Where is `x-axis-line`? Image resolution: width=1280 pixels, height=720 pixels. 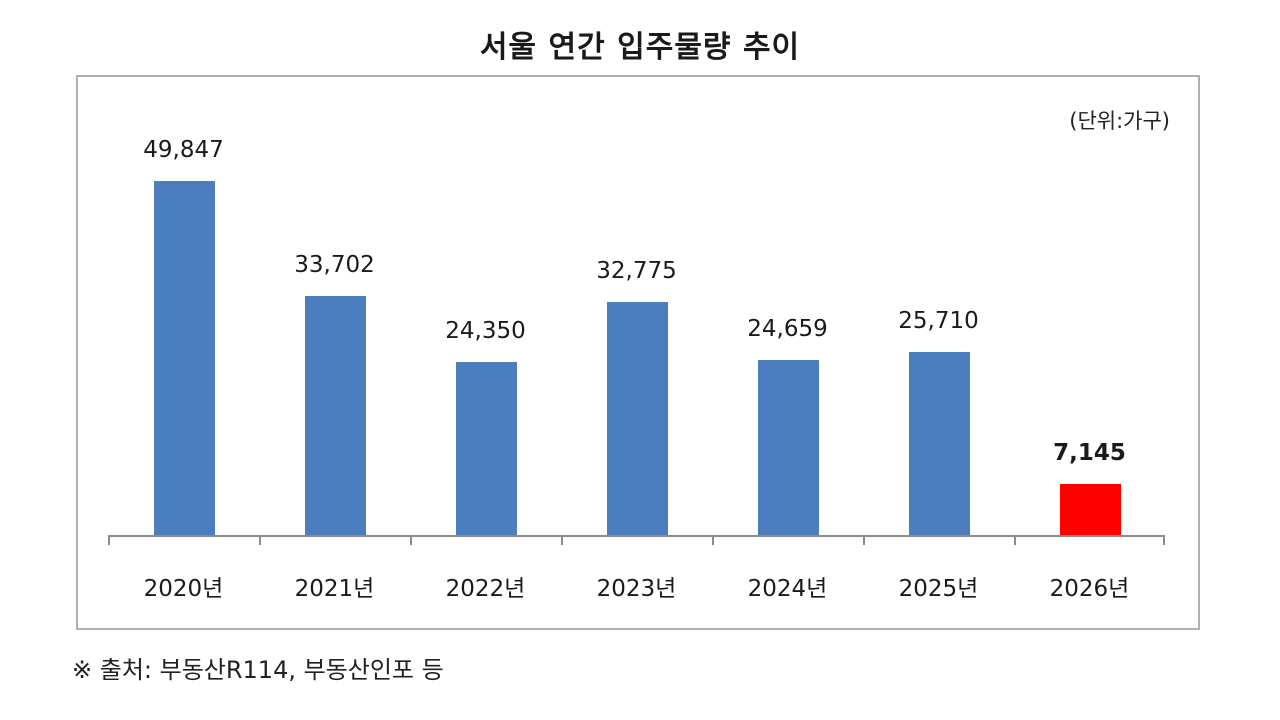
x-axis-line is located at coordinates (636, 536).